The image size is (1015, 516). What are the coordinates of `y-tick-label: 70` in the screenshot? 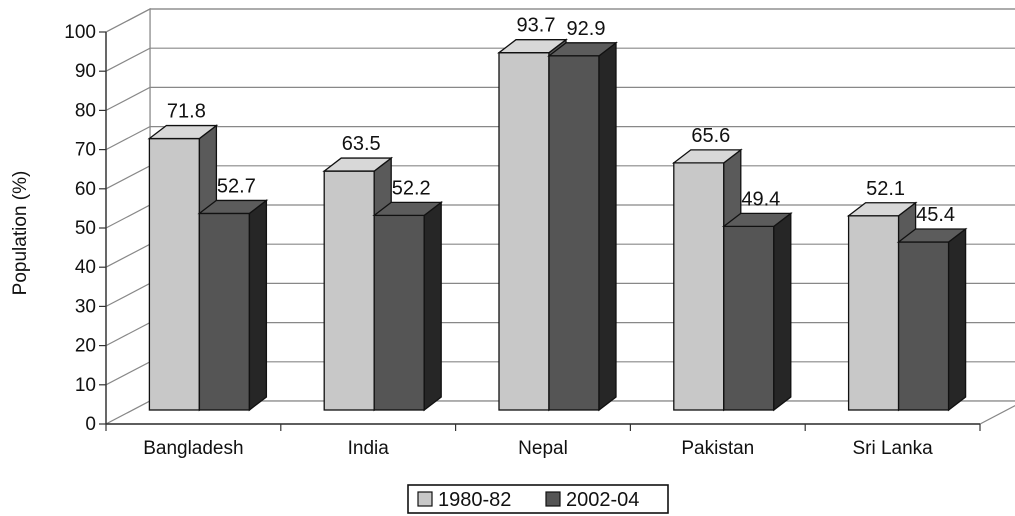 It's located at (85, 150).